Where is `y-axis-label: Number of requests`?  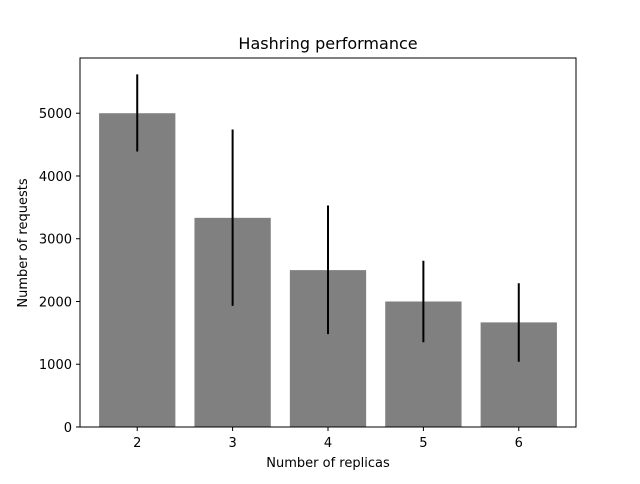 y-axis-label: Number of requests is located at coordinates (23, 242).